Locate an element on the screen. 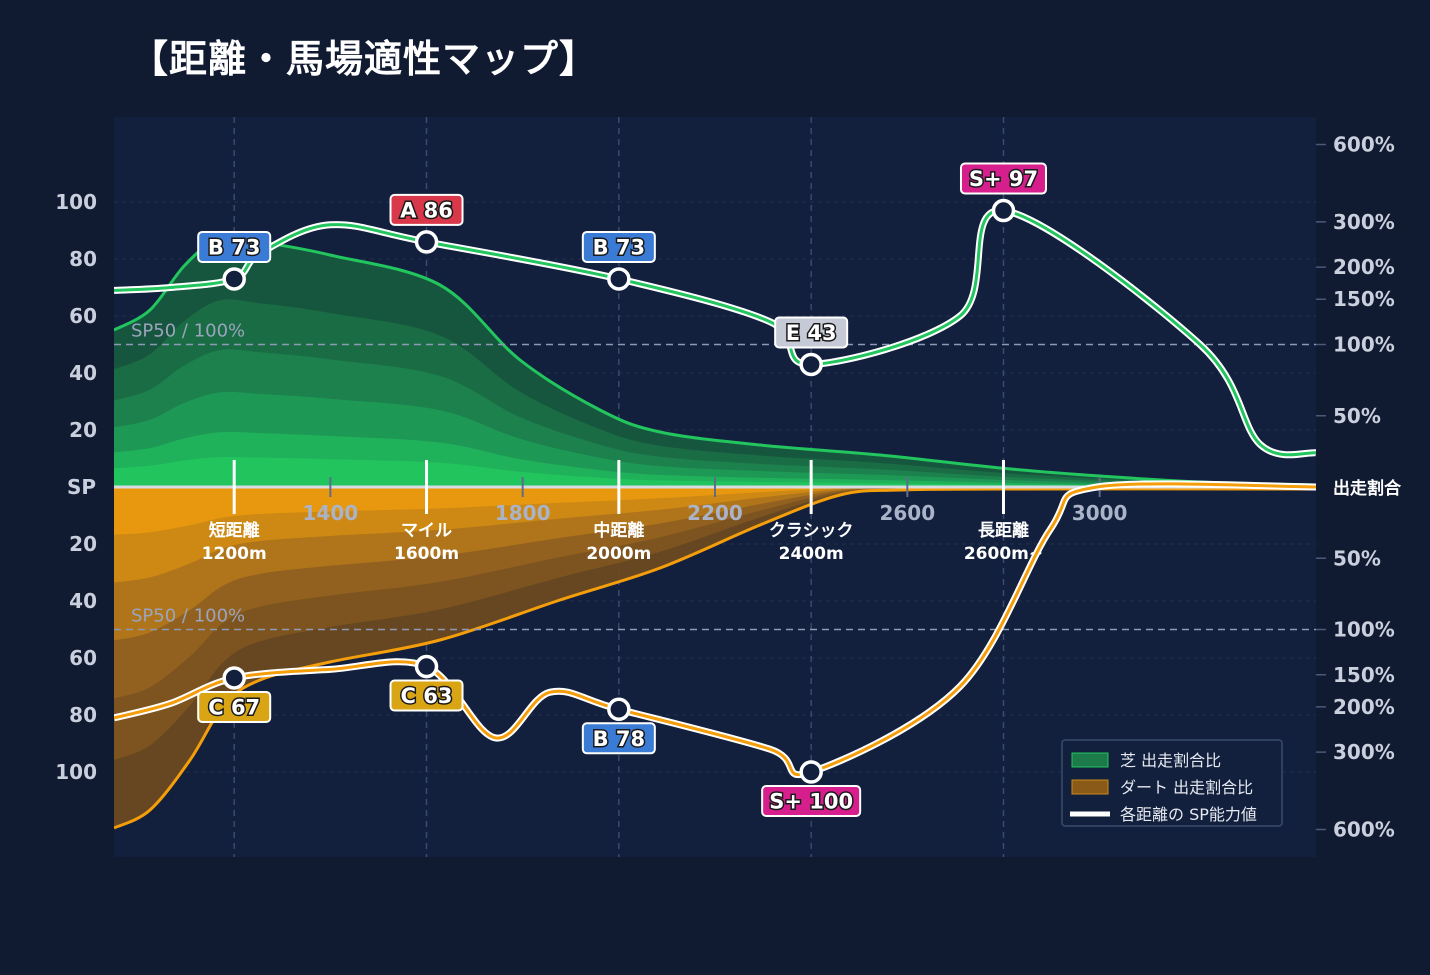 The height and width of the screenshot is (975, 1430). grade-badge: B 78 is located at coordinates (618, 738).